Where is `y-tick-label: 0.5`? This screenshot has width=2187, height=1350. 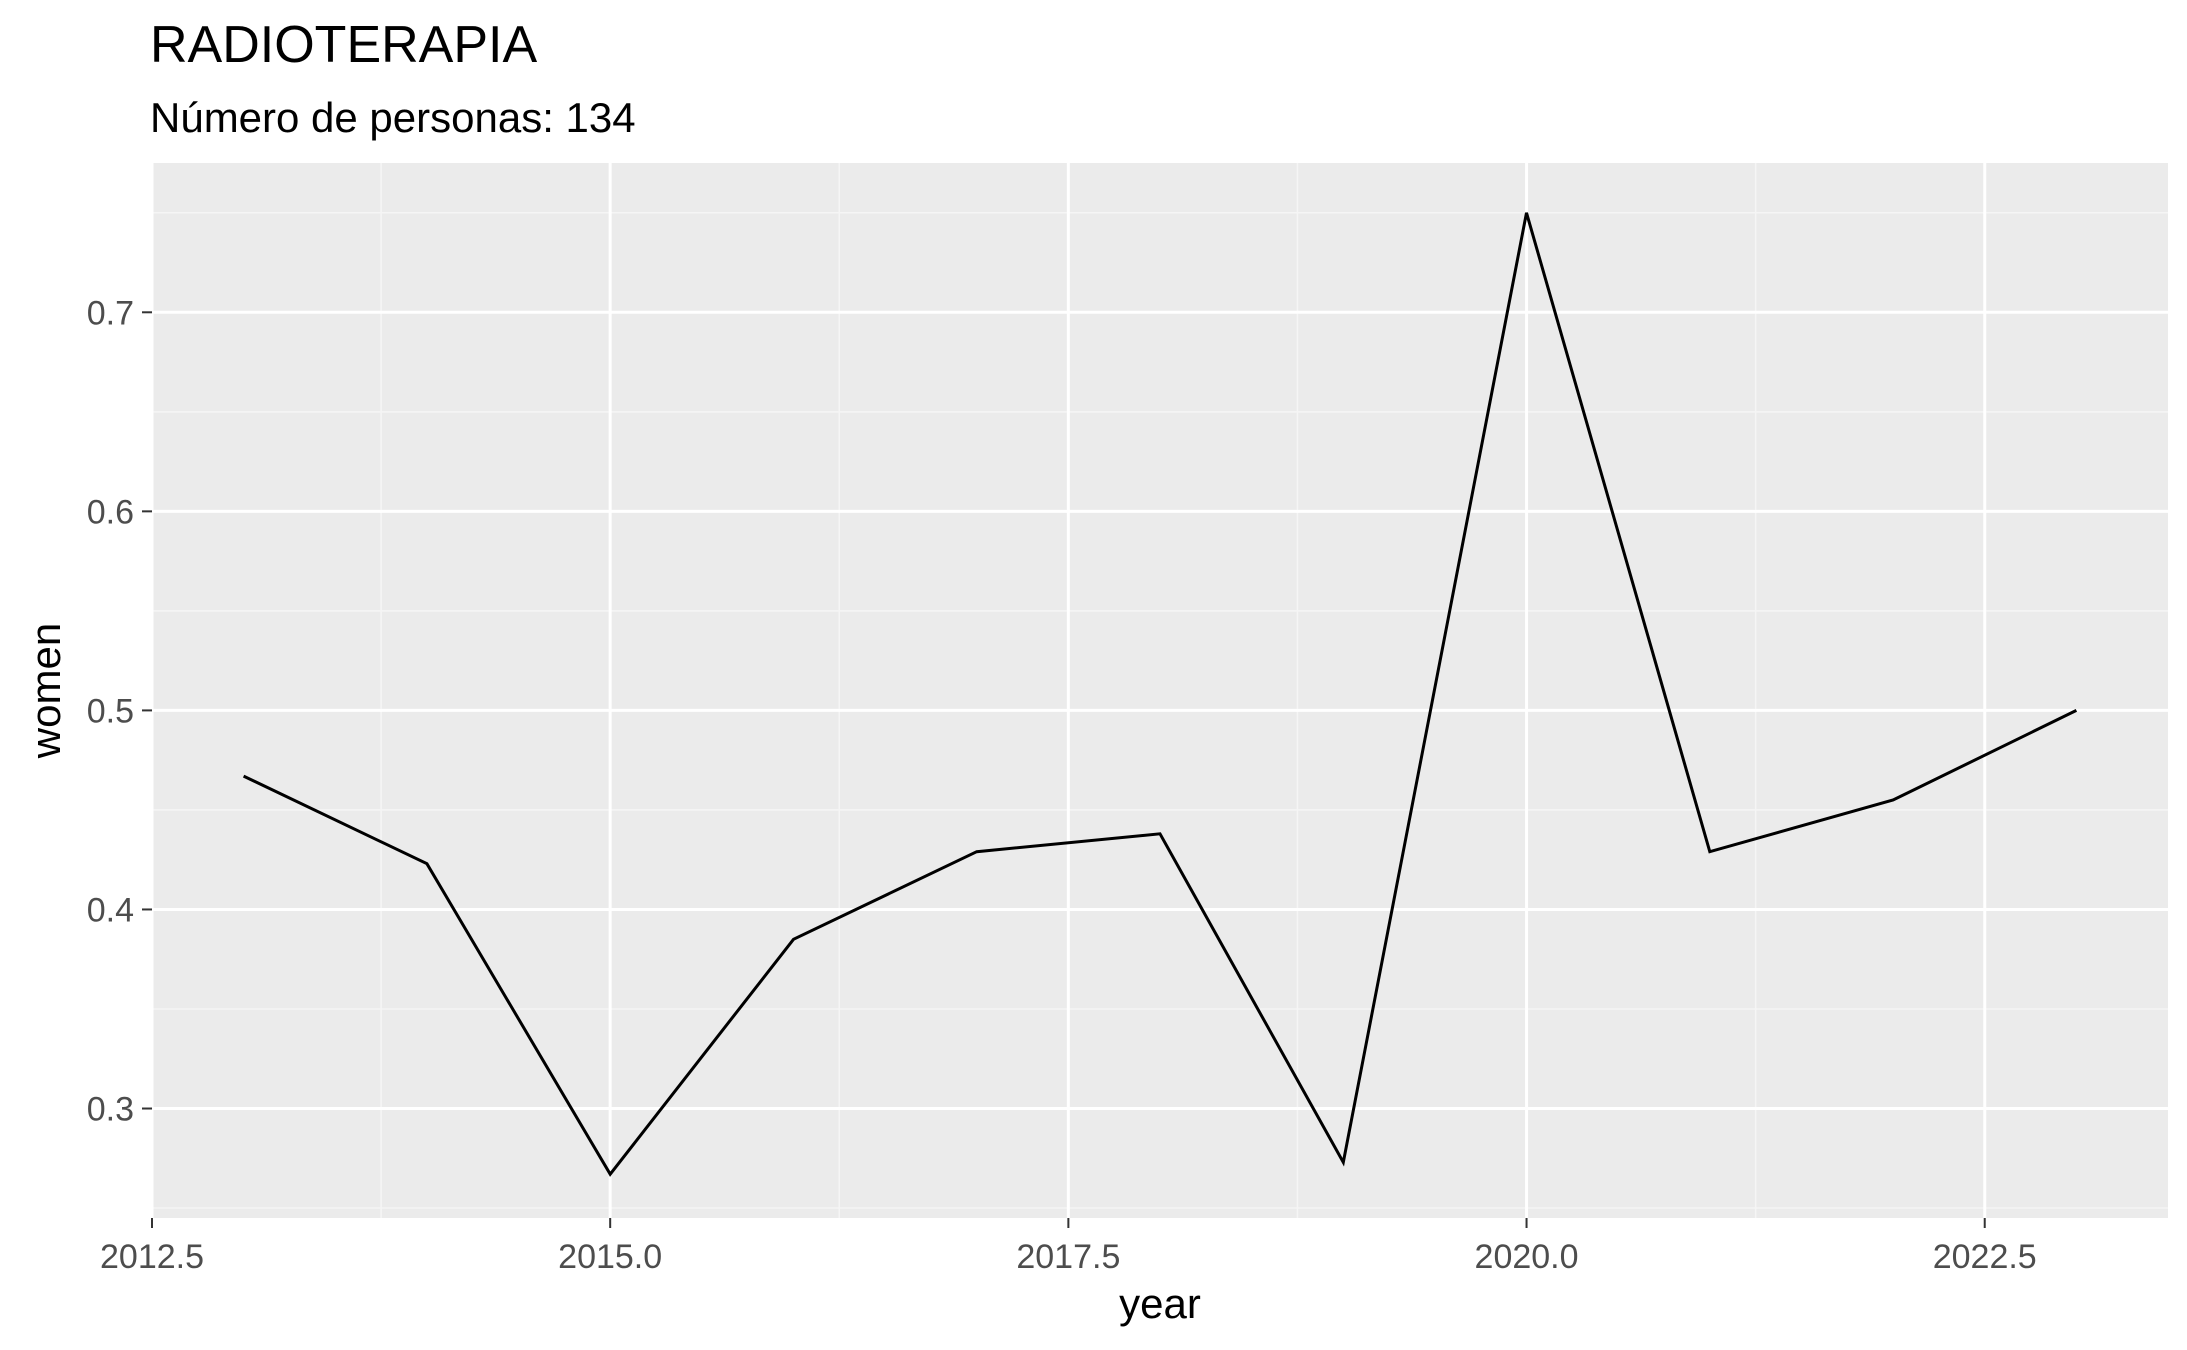
y-tick-label: 0.5 is located at coordinates (110, 711).